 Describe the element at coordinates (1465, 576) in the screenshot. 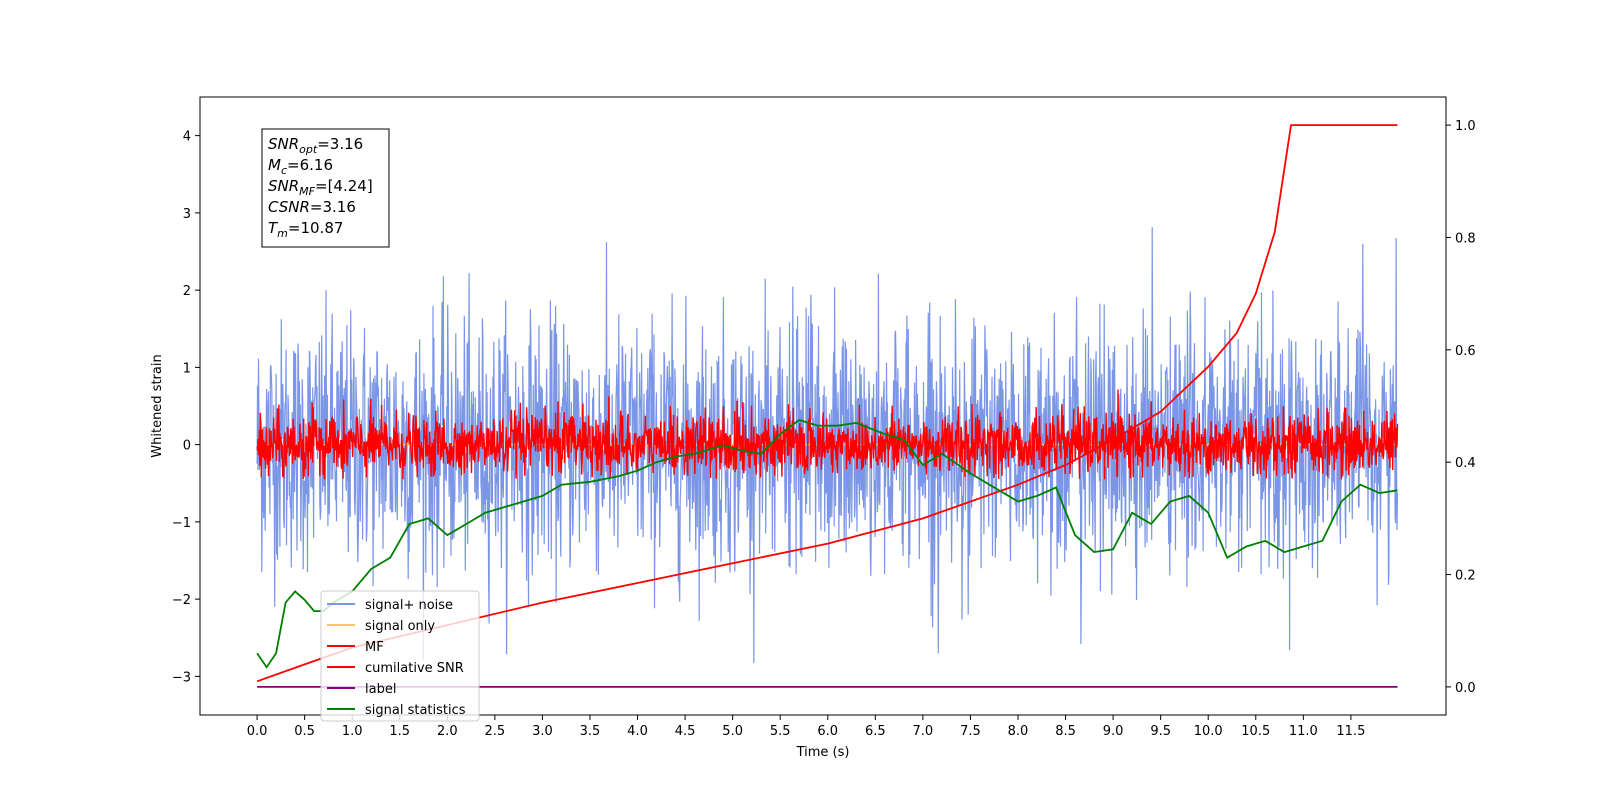

I see `y-tick-label-right: 0.2` at that location.